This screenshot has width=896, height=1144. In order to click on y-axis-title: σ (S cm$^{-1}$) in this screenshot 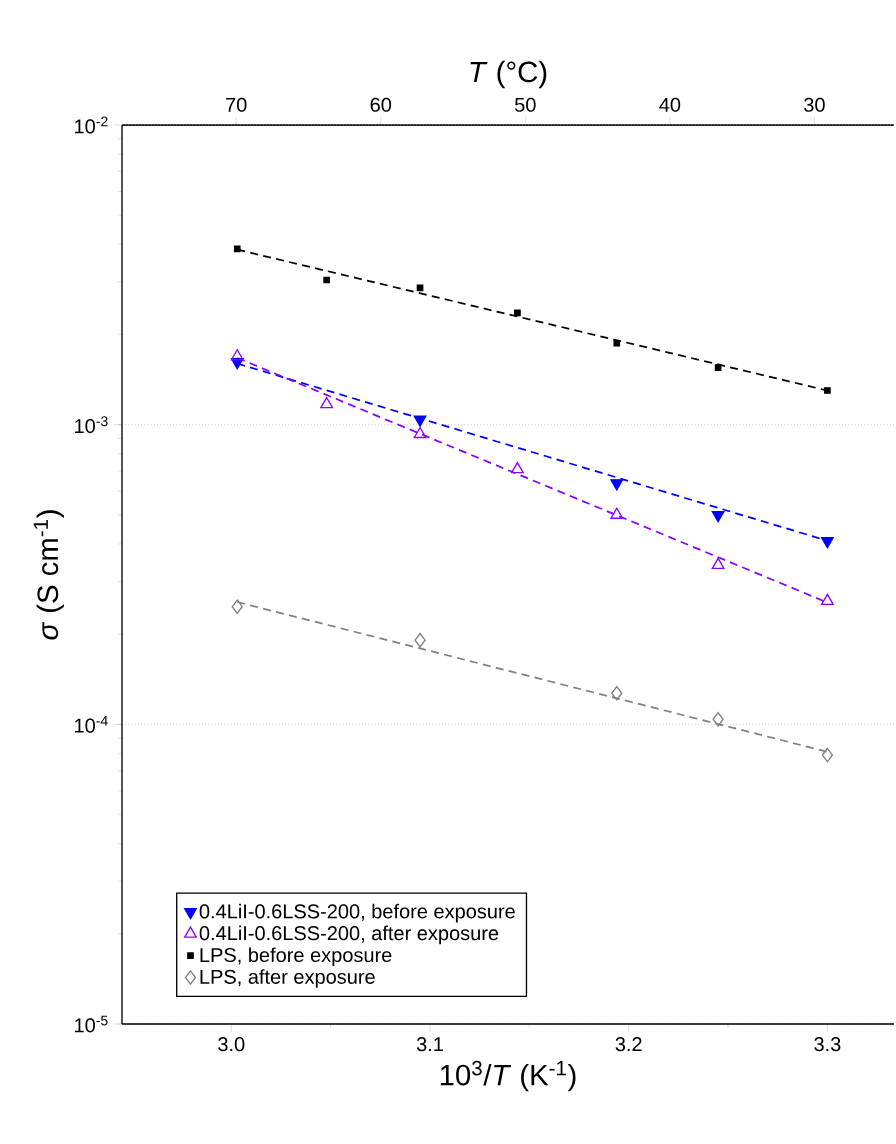, I will do `click(48, 575)`.